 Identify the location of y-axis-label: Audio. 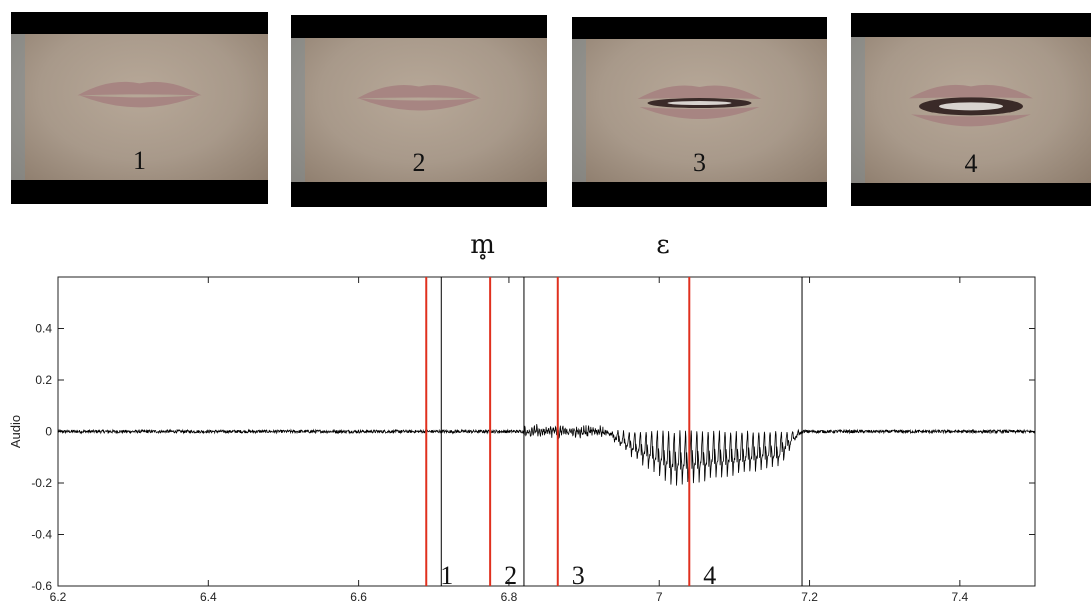
(15, 431).